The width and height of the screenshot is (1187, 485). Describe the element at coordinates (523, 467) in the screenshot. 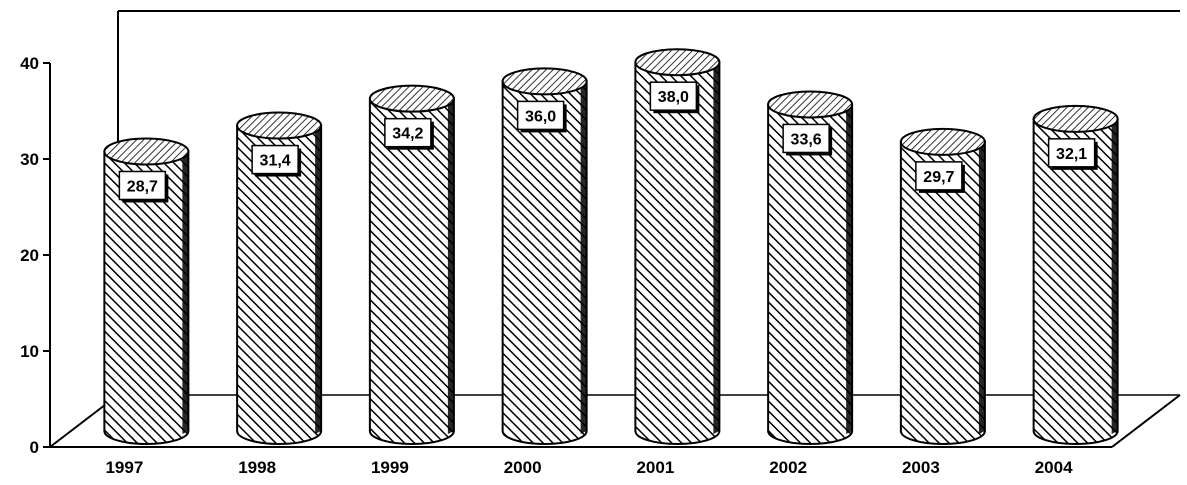

I see `x-tick-label: 2000` at that location.